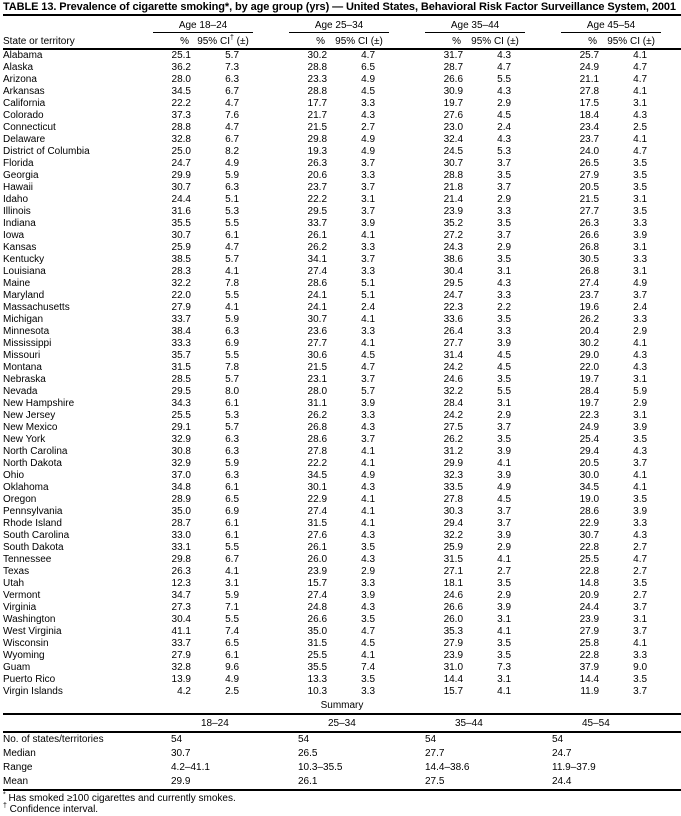  What do you see at coordinates (231, 38) in the screenshot?
I see `dagger-symbol: †` at bounding box center [231, 38].